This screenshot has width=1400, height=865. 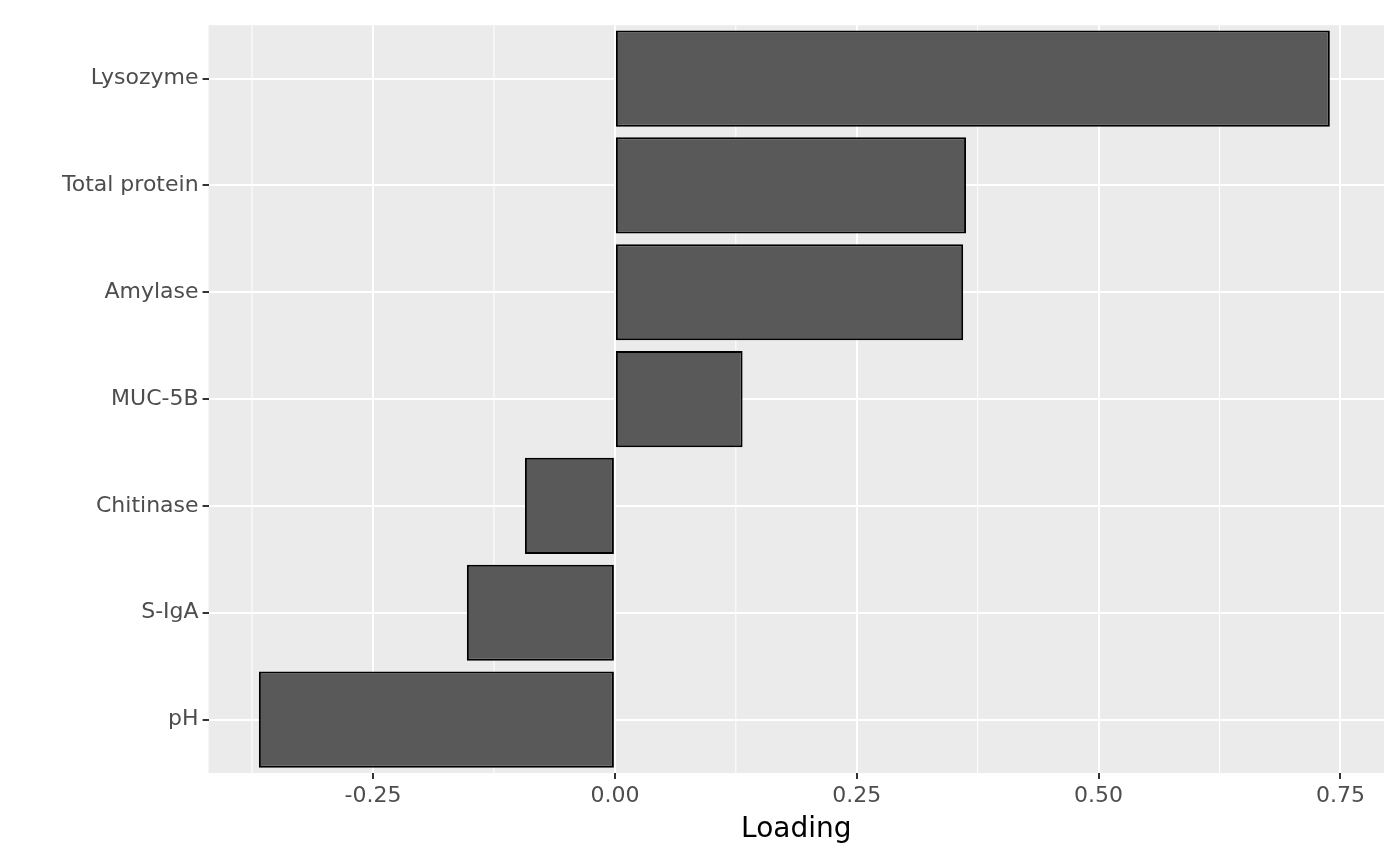 What do you see at coordinates (615, 794) in the screenshot?
I see `x-tick-label: 0.00` at bounding box center [615, 794].